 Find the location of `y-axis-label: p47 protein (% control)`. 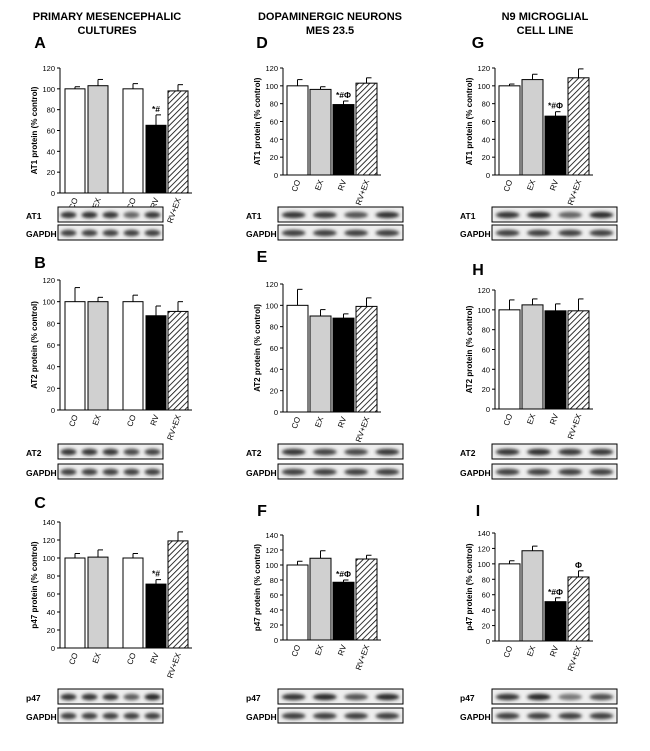

y-axis-label: p47 protein (% control) is located at coordinates (257, 587).